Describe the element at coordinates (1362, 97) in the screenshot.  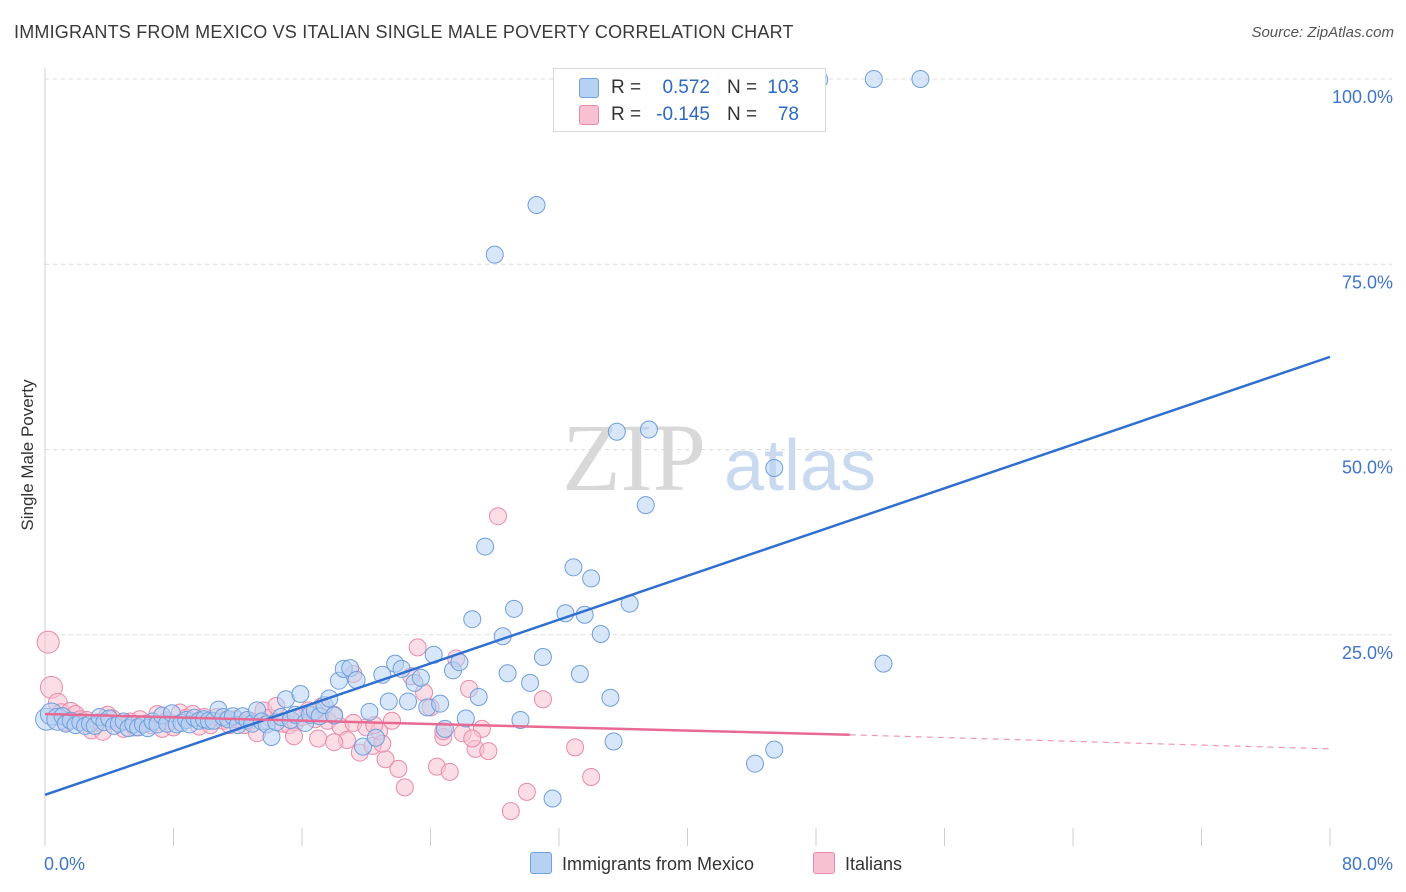
I see `y-tick-label: 100.0%` at that location.